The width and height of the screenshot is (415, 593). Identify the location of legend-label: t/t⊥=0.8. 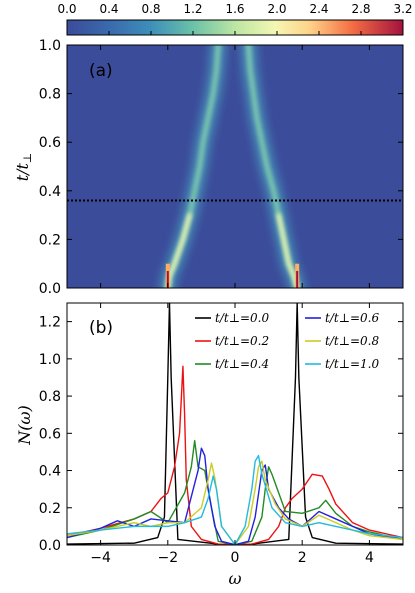
(352, 341).